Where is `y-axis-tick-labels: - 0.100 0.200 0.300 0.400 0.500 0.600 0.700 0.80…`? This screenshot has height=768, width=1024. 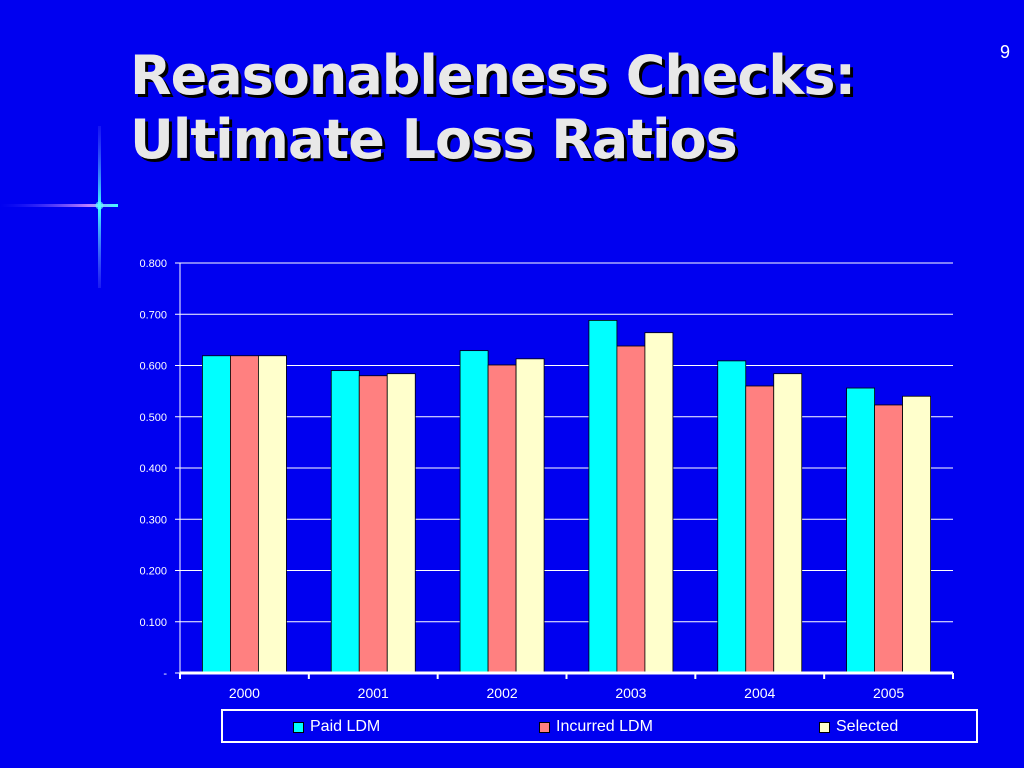 y-axis-tick-labels: - 0.100 0.200 0.300 0.400 0.500 0.600 0.700 0.80… is located at coordinates (153, 469).